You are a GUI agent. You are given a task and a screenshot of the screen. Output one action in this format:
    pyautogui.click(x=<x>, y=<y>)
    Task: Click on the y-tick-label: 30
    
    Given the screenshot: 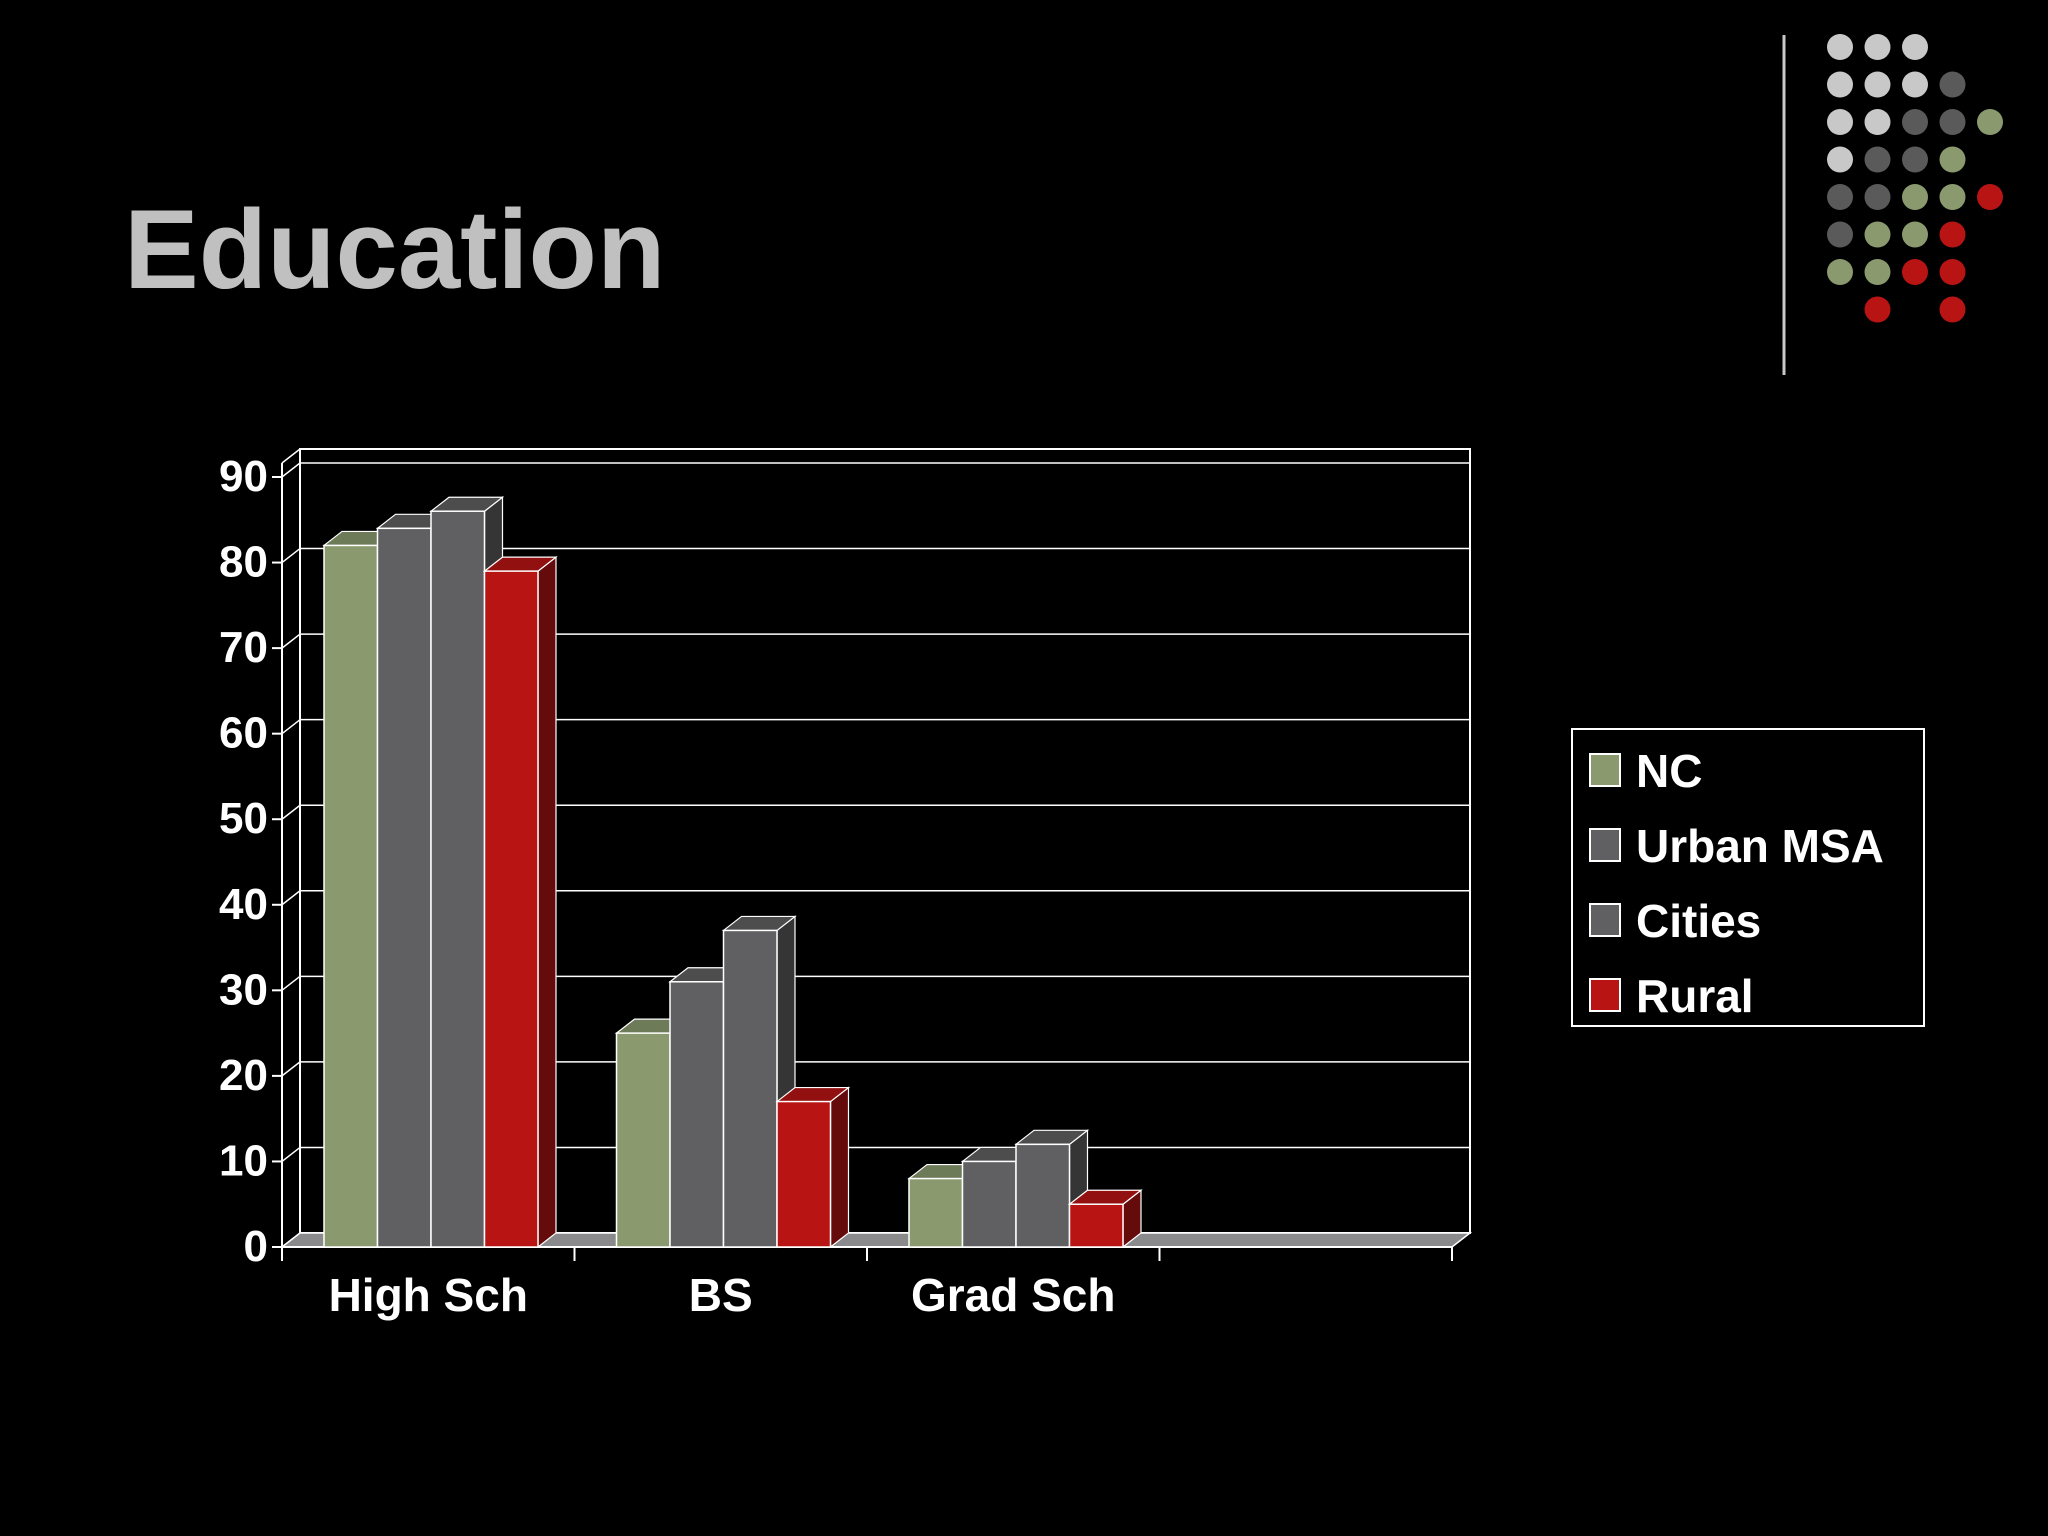 What is the action you would take?
    pyautogui.click(x=243, y=989)
    